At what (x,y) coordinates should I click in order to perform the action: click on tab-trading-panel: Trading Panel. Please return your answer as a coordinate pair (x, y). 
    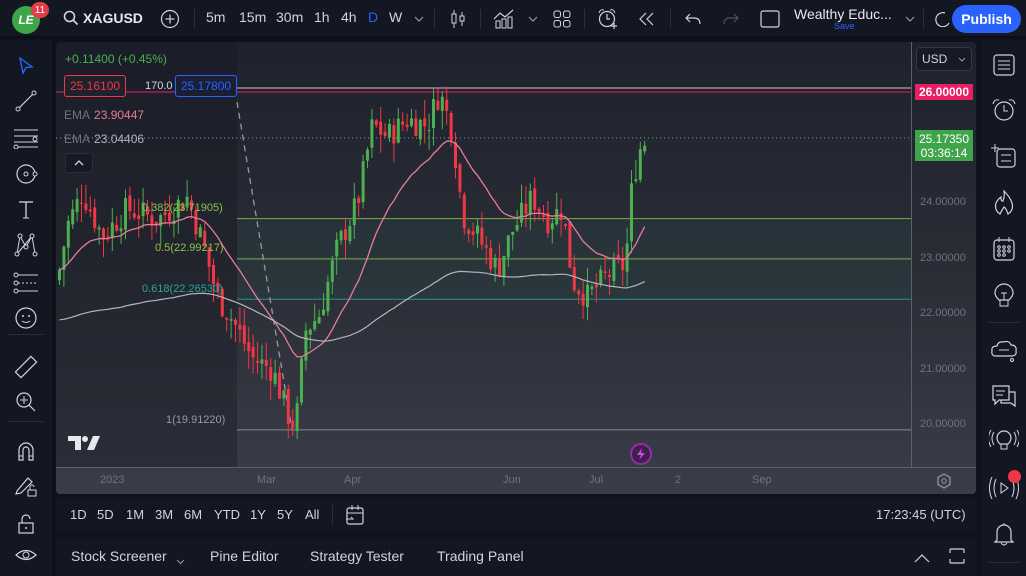
    Looking at the image, I should click on (480, 556).